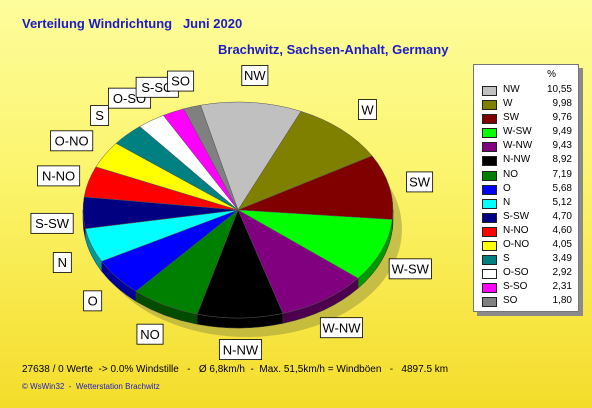 The height and width of the screenshot is (408, 592). I want to click on pie-label-no: NO, so click(150, 334).